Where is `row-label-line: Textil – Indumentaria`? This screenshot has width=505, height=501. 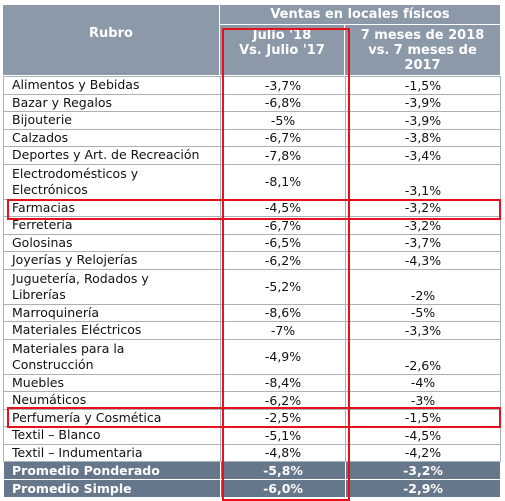
row-label-line: Textil – Indumentaria is located at coordinates (77, 452).